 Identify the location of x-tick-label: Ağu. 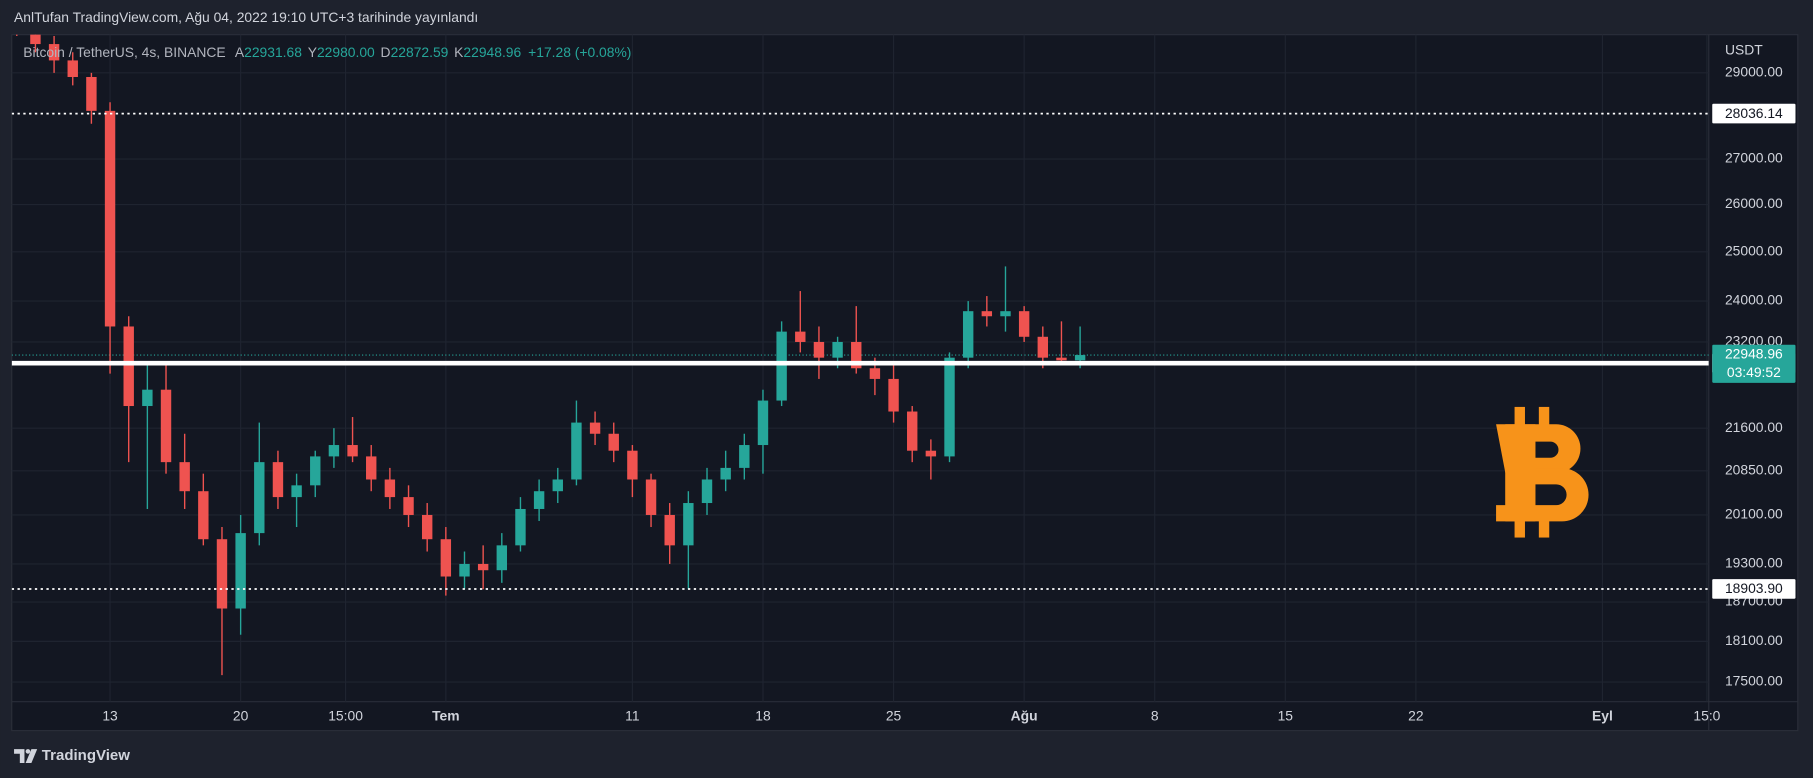
(1024, 715).